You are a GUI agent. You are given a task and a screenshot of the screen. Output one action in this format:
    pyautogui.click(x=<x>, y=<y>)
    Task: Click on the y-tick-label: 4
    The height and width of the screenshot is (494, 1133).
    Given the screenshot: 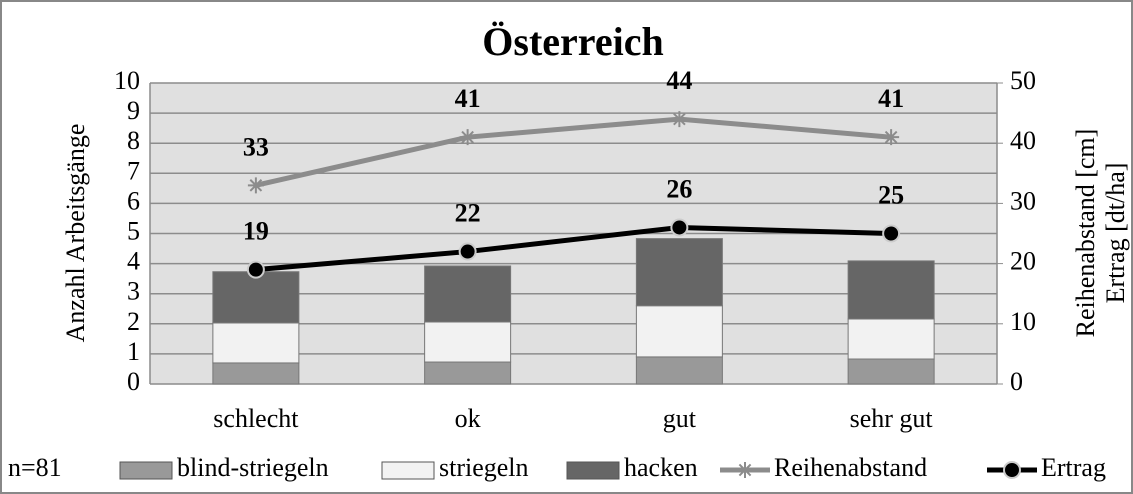 What is the action you would take?
    pyautogui.click(x=133, y=261)
    